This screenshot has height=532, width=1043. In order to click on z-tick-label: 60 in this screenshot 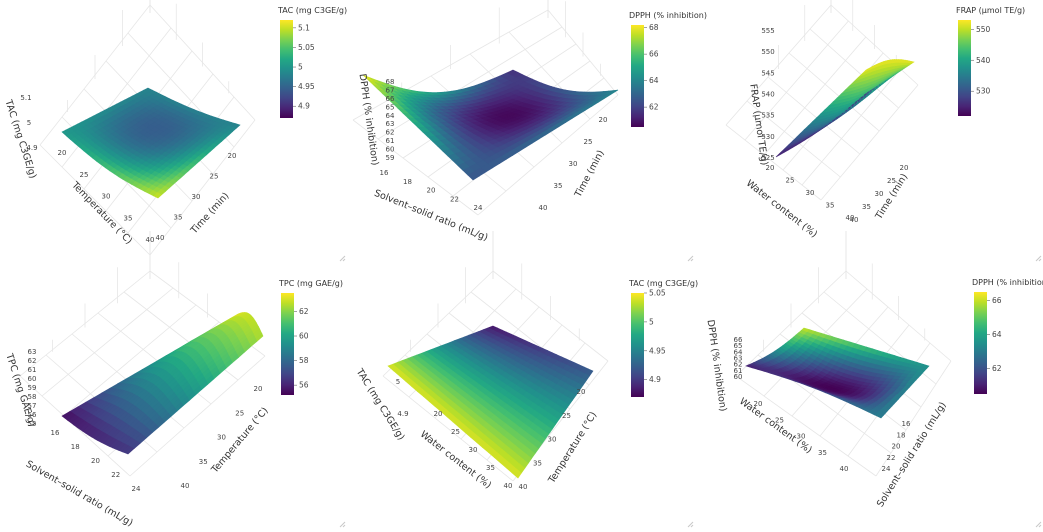, I will do `click(390, 150)`.